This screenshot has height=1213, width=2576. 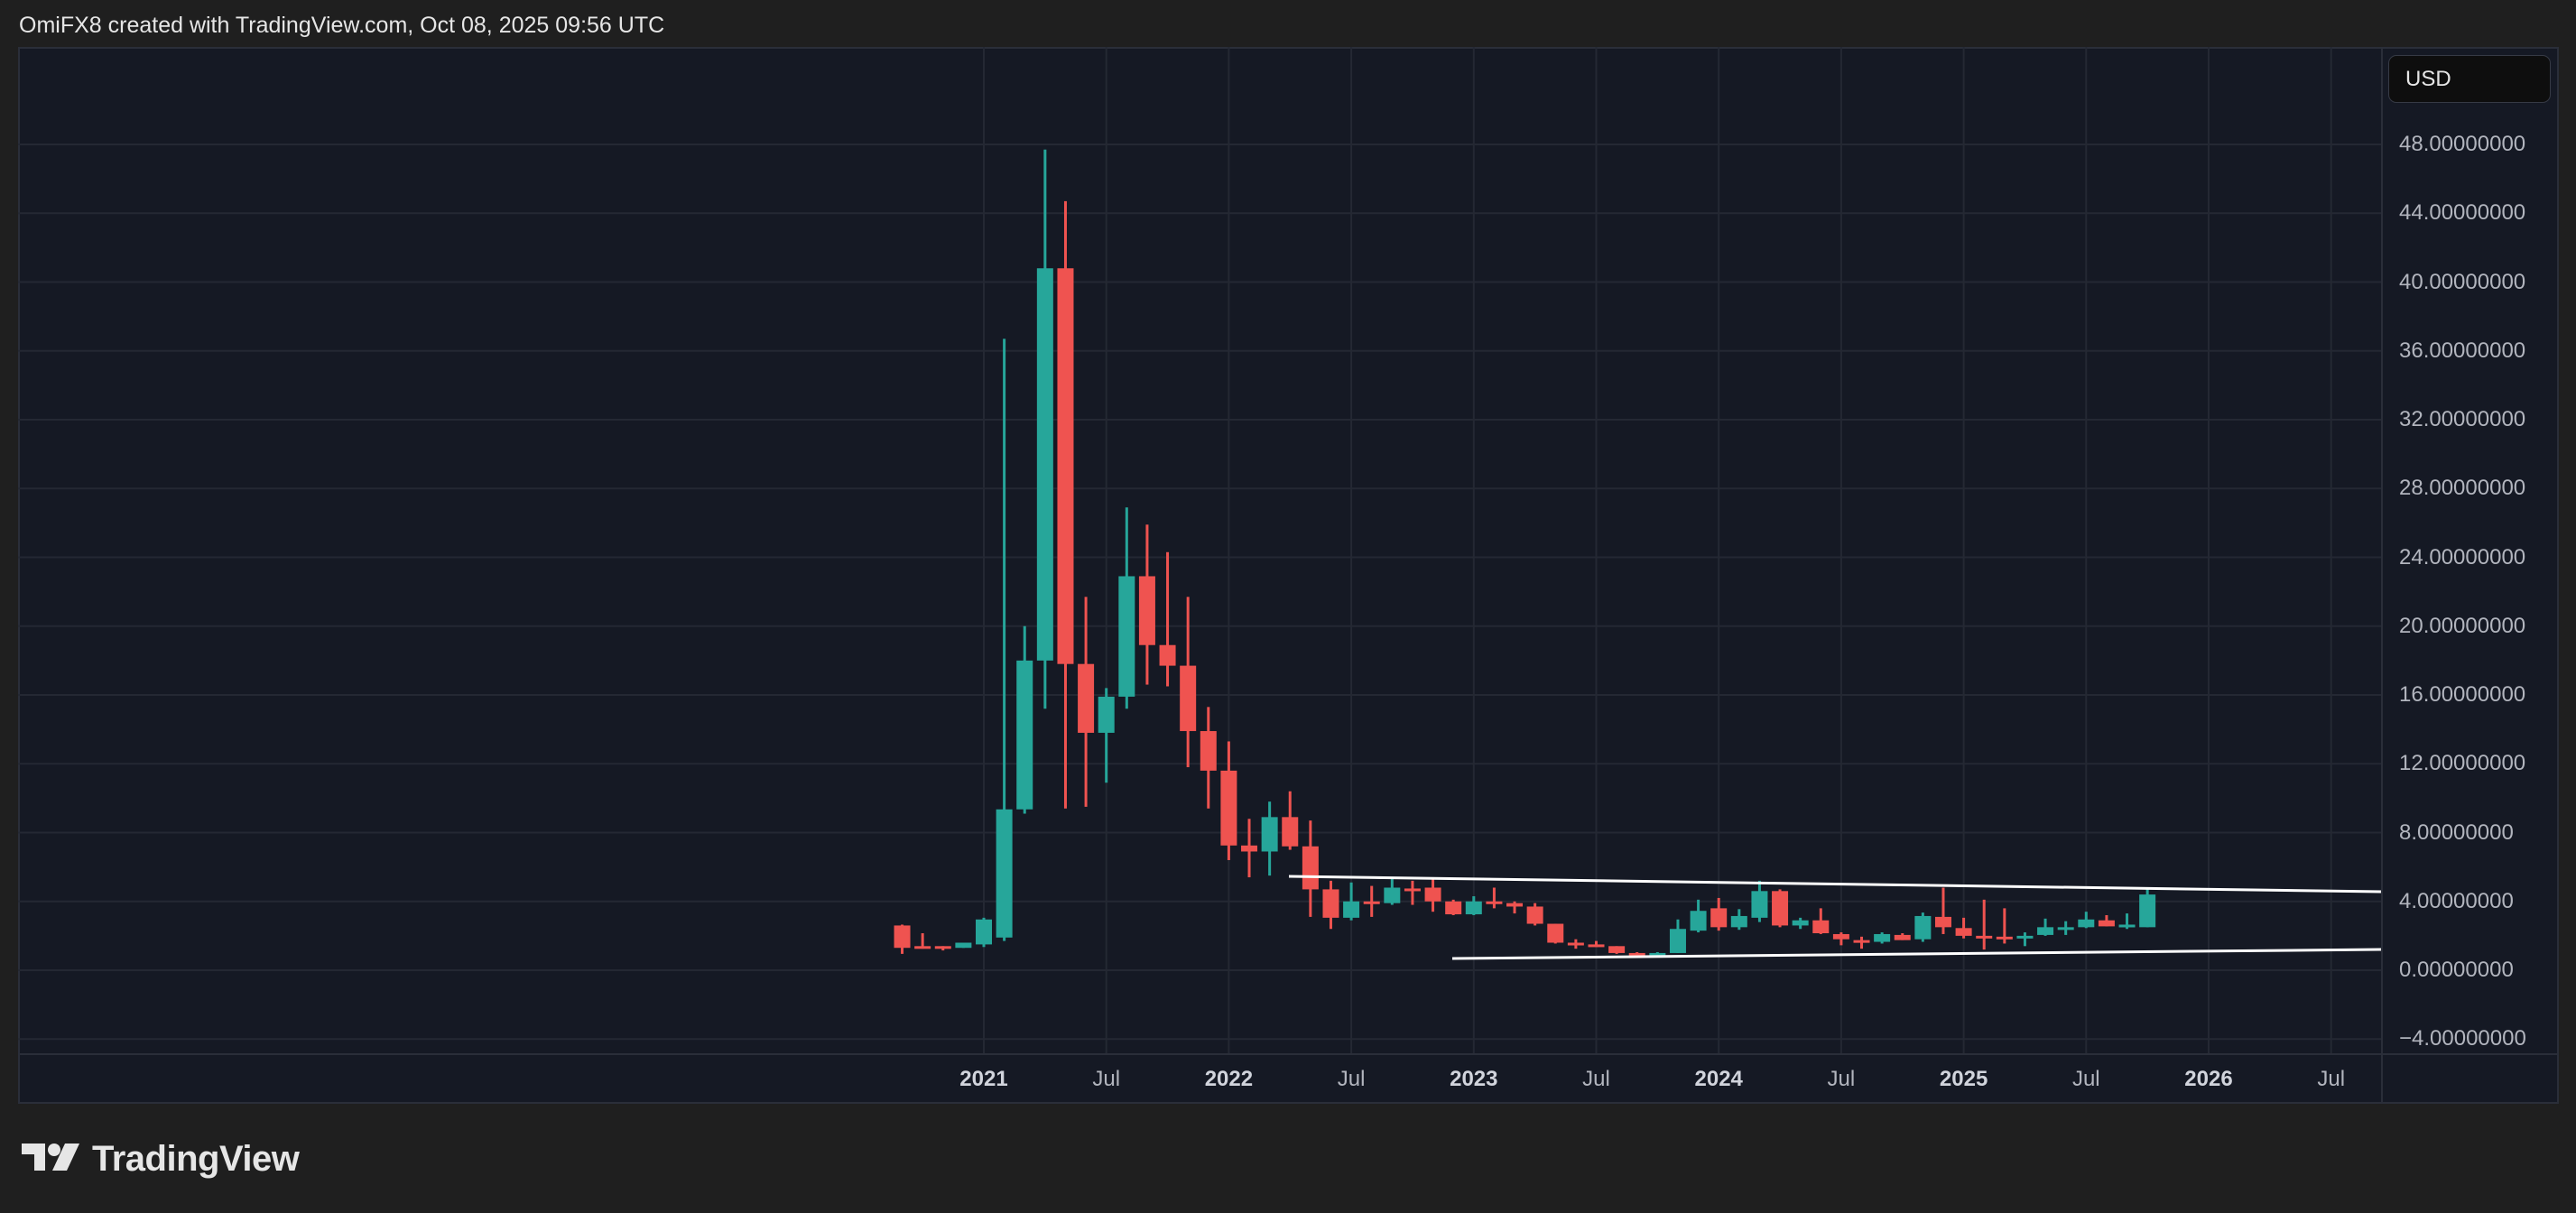 What do you see at coordinates (1916, 954) in the screenshot?
I see `trendline-lower-support` at bounding box center [1916, 954].